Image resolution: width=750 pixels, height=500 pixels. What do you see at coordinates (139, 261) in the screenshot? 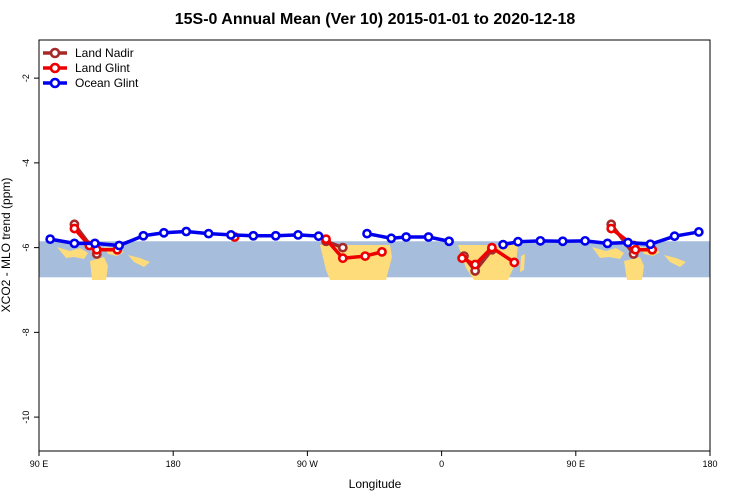
I see `land-islands-left` at bounding box center [139, 261].